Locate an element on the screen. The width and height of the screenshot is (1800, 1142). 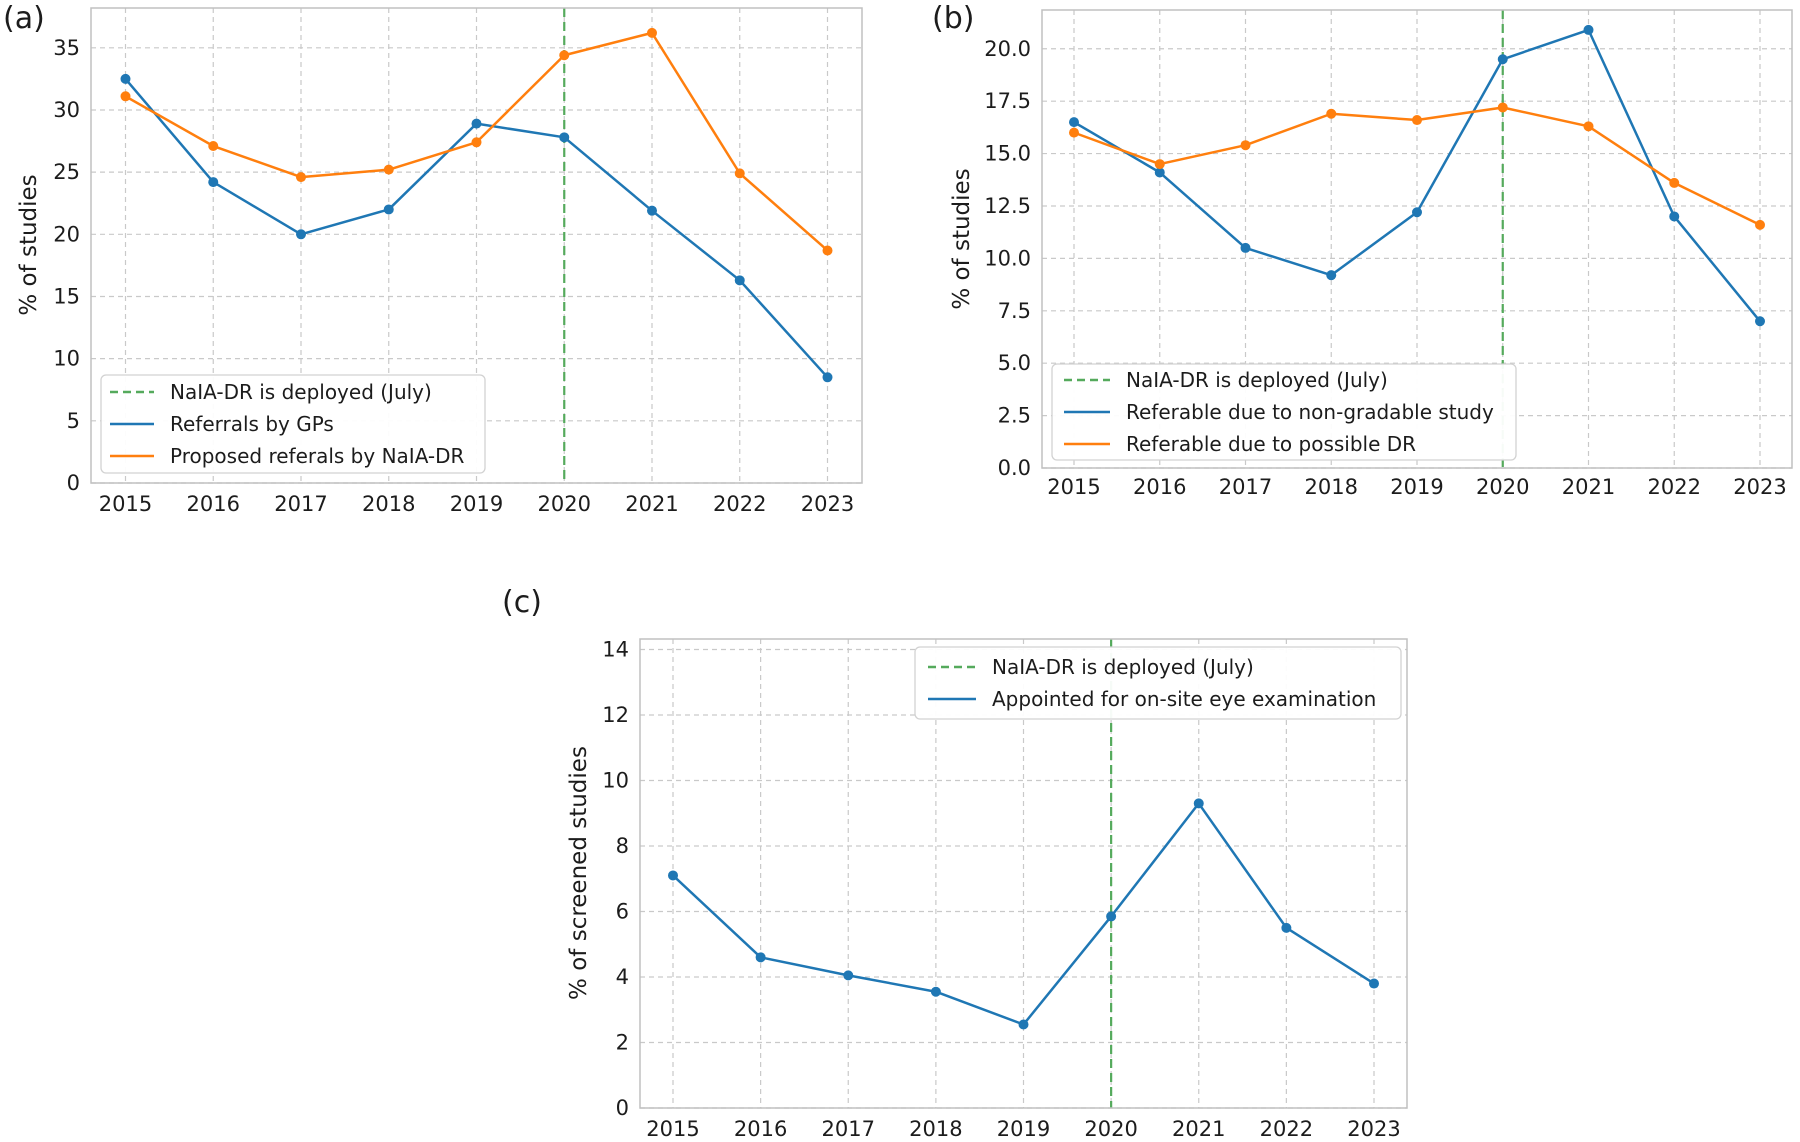
y-axis-label-c: % of screened studies is located at coordinates (579, 873).